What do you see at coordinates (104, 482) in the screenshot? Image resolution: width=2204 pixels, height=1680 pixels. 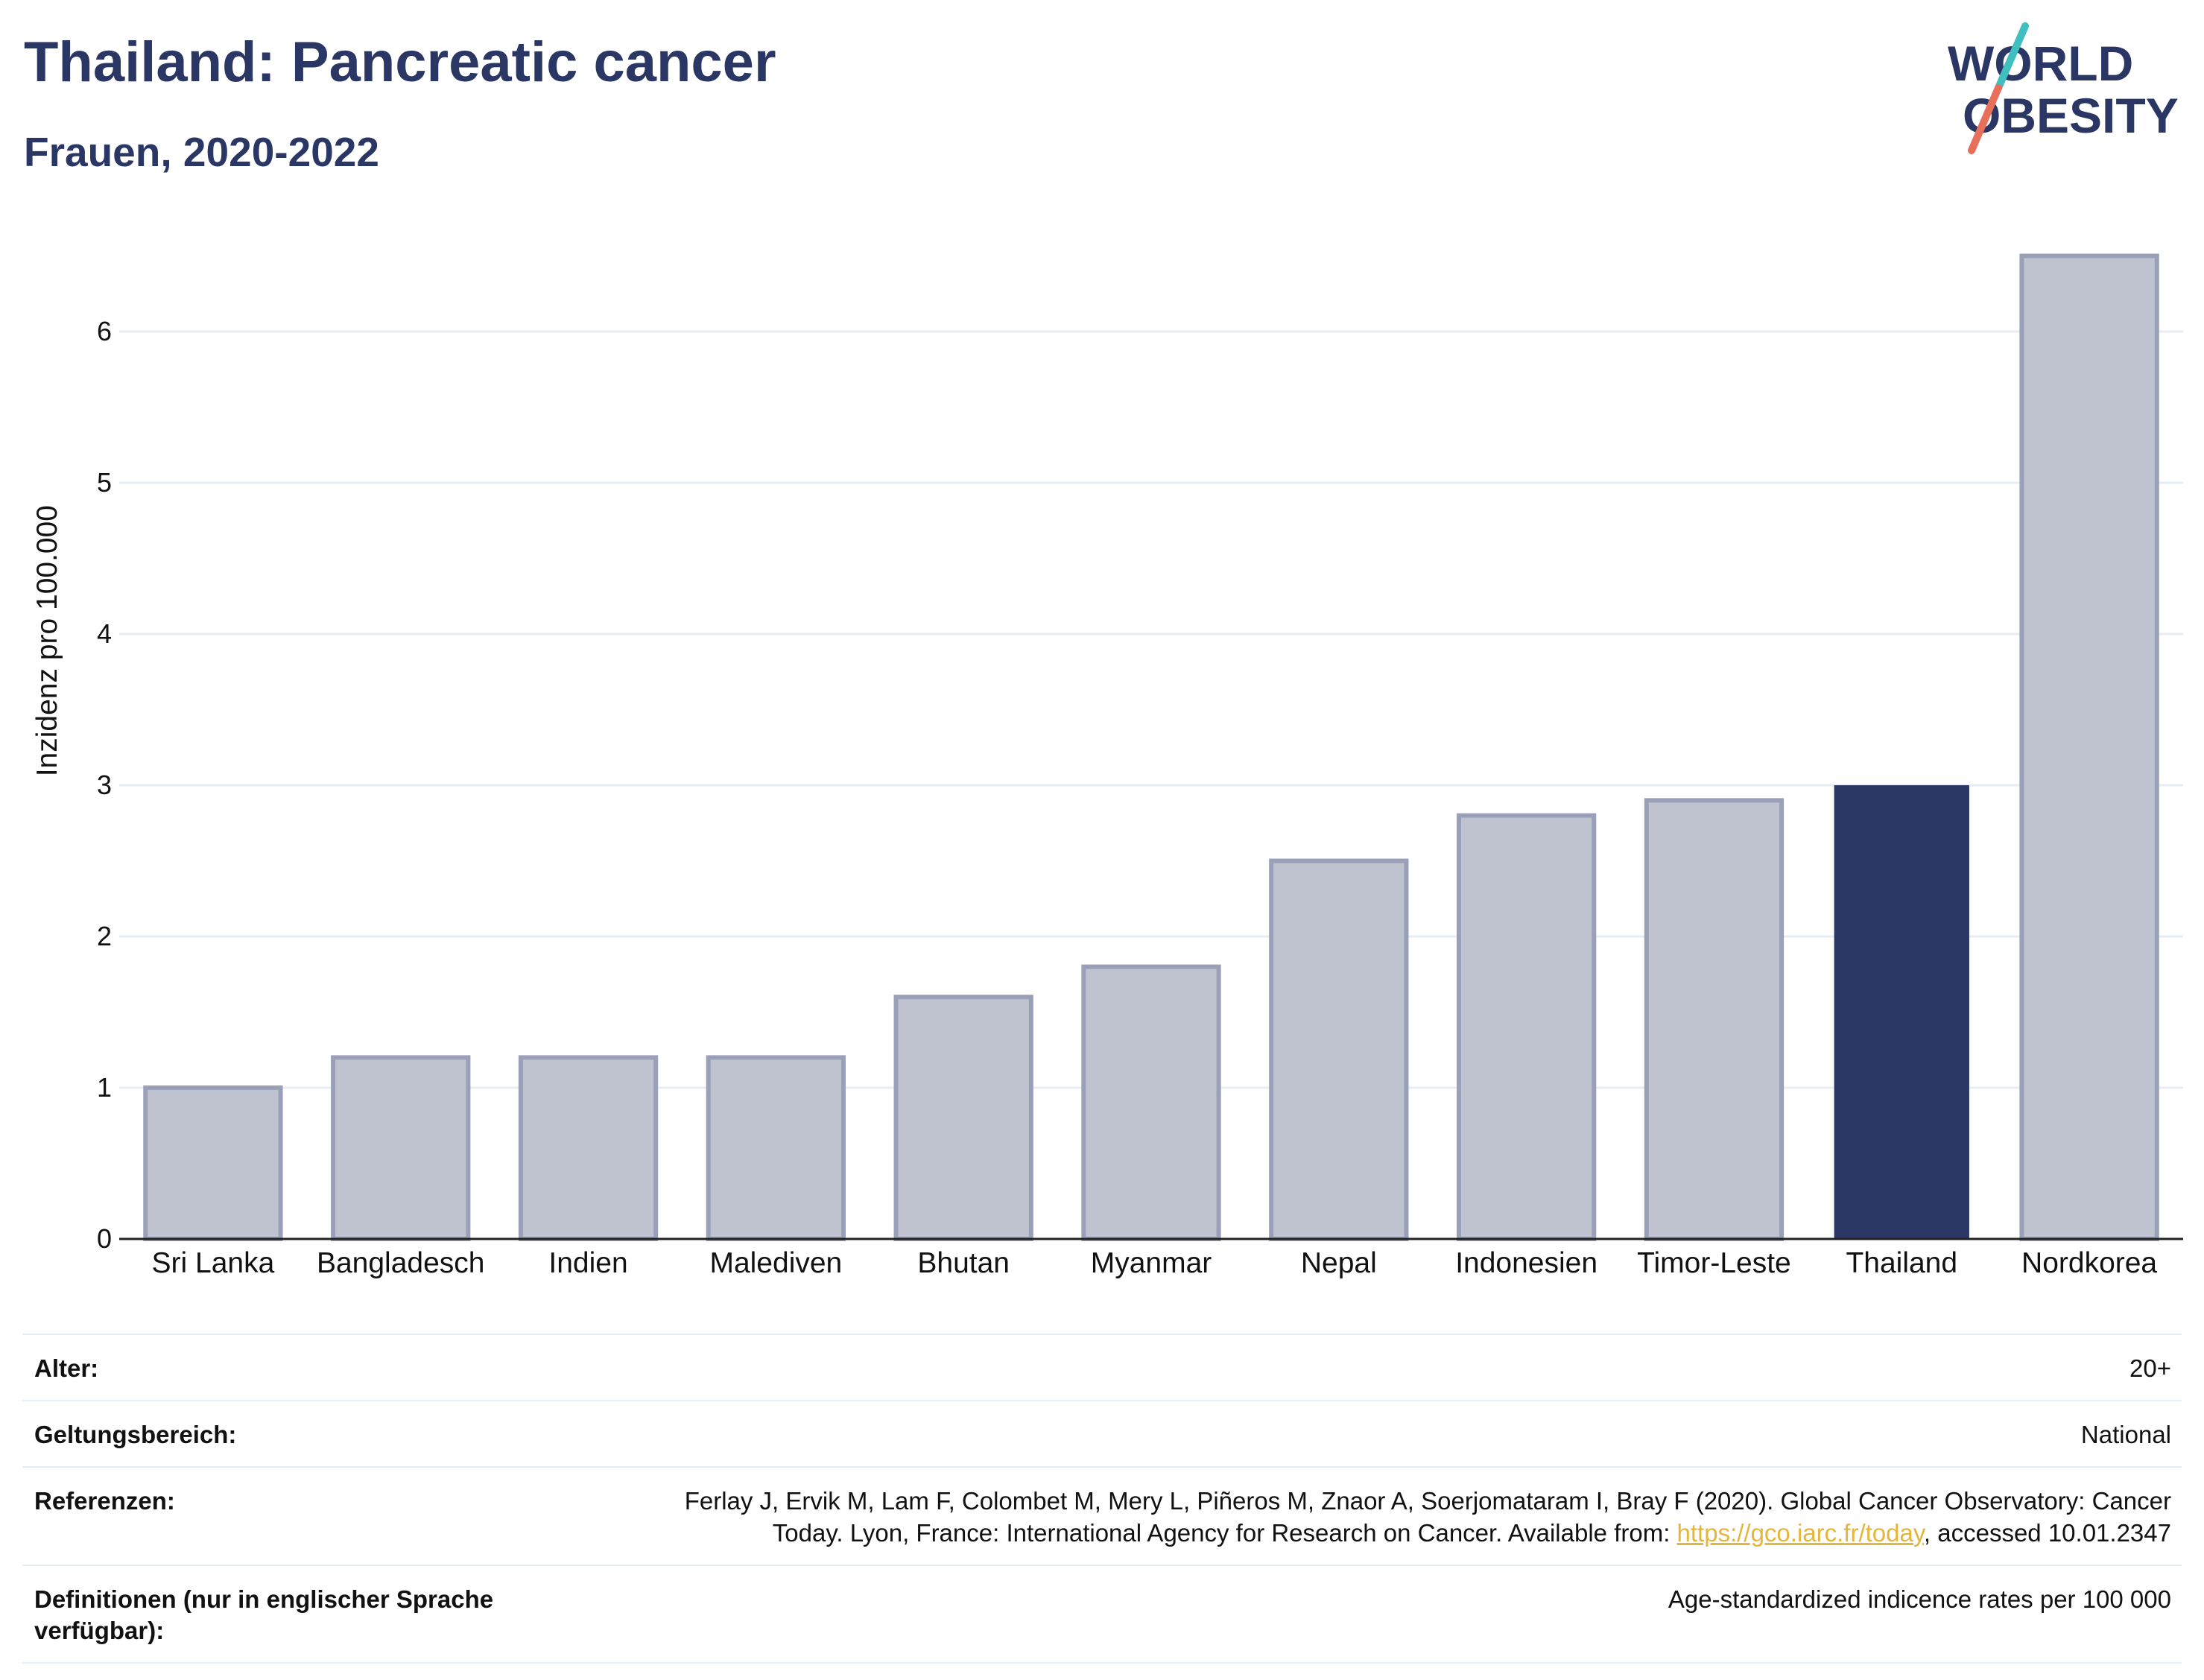 I see `y-tick-label: 5` at bounding box center [104, 482].